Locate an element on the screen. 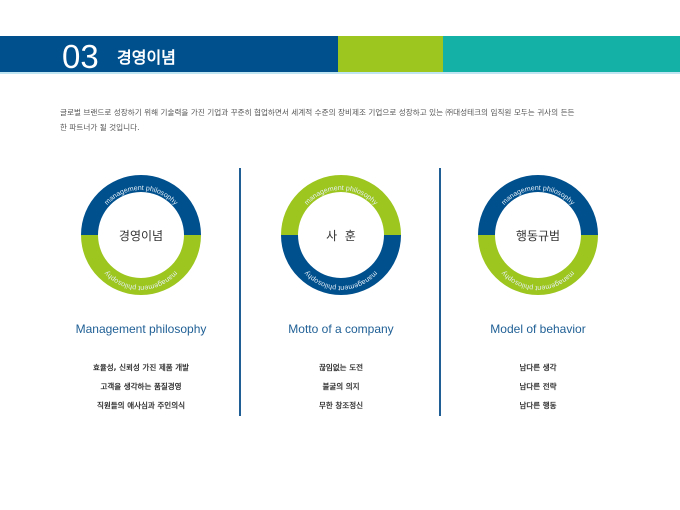 The width and height of the screenshot is (680, 510). list-item: 효율성, 신뢰성 가진 제품 개발 is located at coordinates (141, 367).